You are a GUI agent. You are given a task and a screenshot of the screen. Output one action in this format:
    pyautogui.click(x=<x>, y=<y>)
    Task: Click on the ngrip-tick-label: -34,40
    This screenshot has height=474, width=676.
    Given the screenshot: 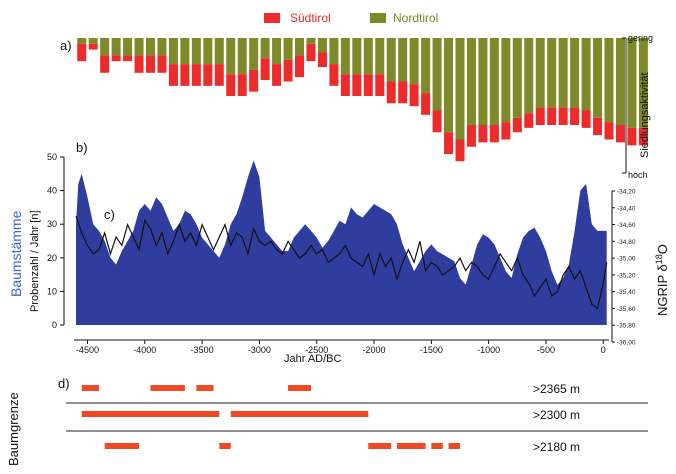 What is the action you would take?
    pyautogui.click(x=626, y=208)
    